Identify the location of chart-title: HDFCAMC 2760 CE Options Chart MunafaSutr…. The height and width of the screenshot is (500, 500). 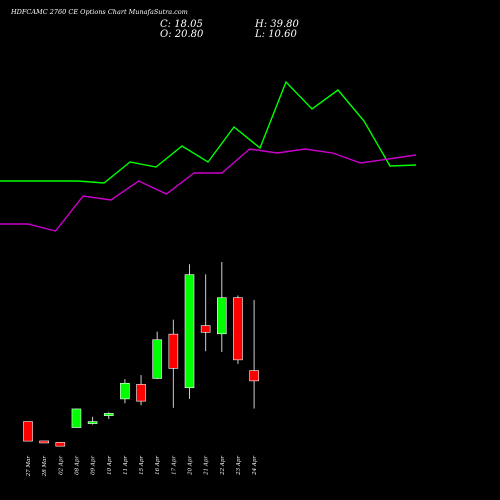
(99, 12).